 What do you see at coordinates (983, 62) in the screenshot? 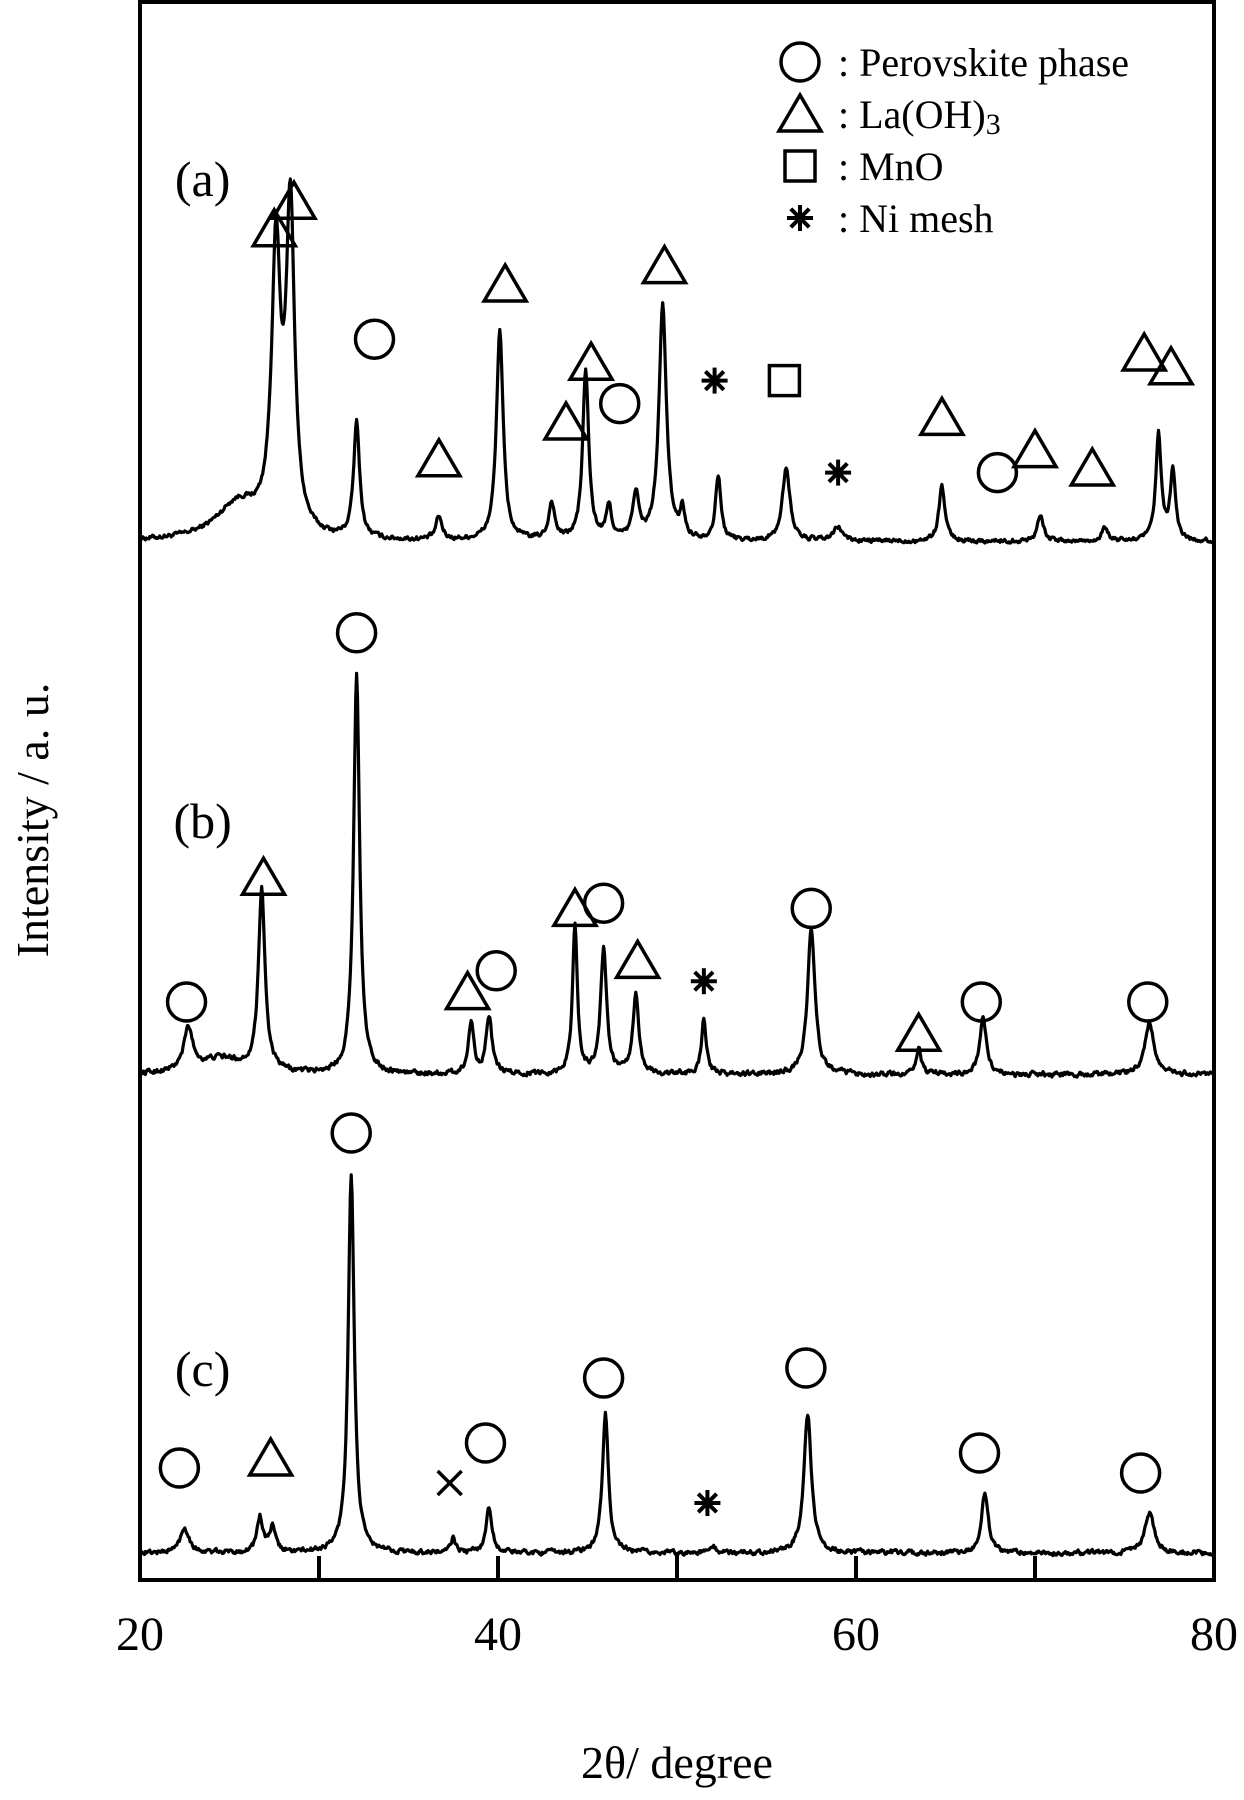
I see `legend-label: : Perovskite phase` at bounding box center [983, 62].